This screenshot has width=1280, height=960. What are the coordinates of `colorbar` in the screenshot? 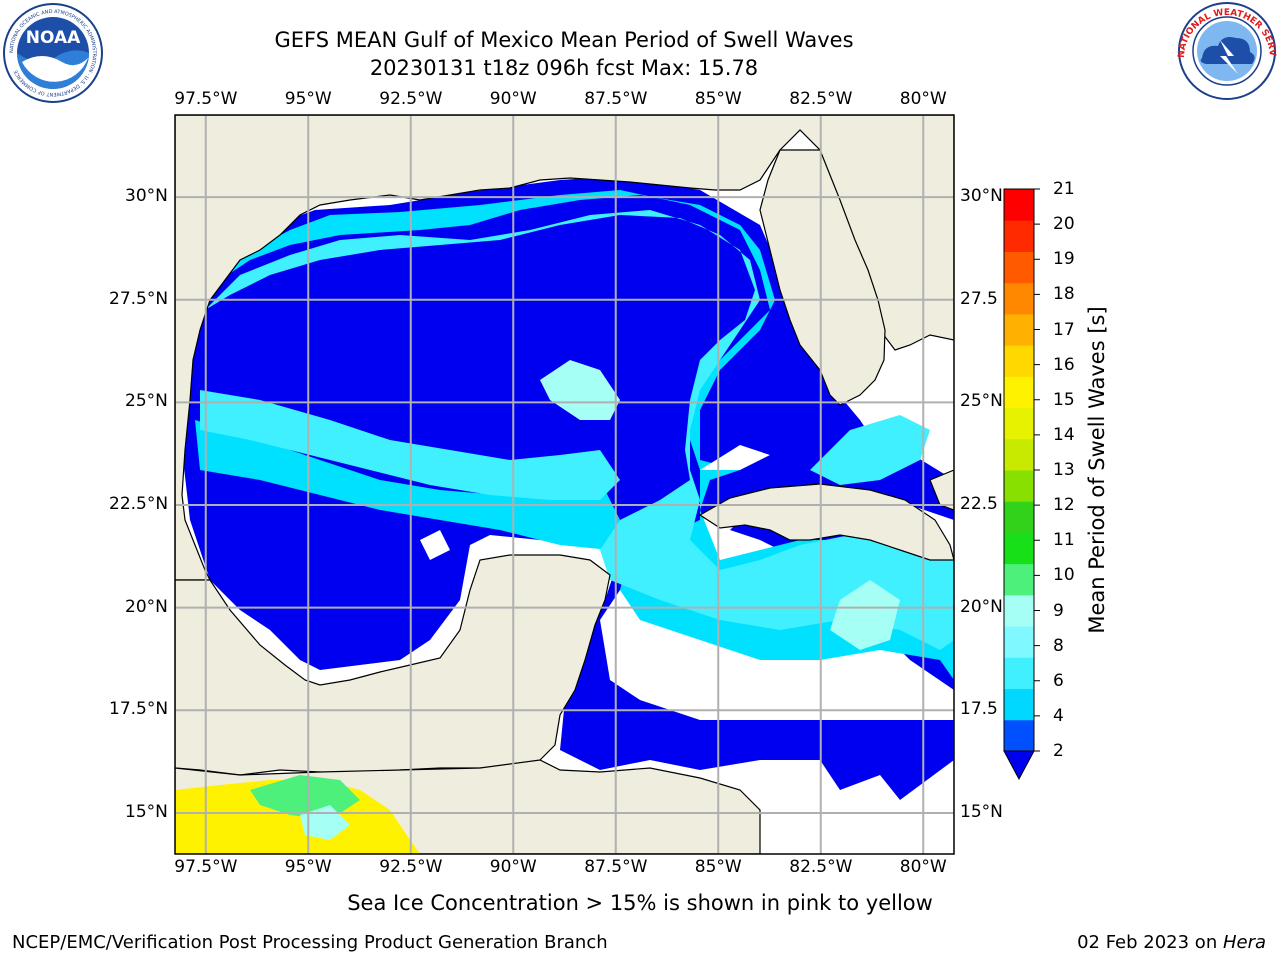 It's located at (1021, 484).